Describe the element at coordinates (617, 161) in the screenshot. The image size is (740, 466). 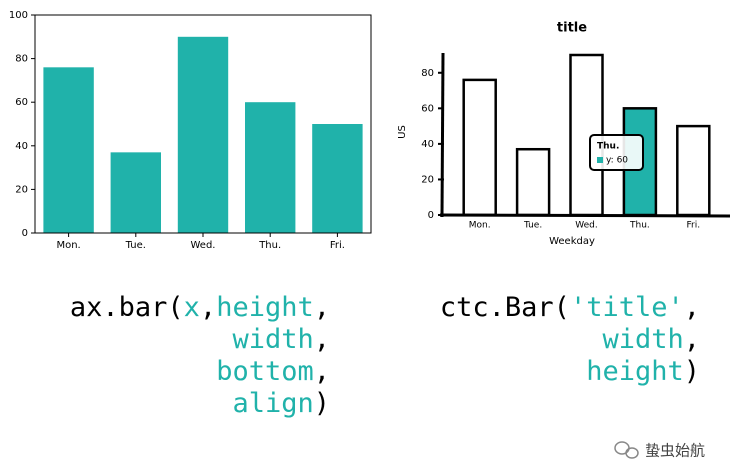
I see `tooltip-text: y: 60` at that location.